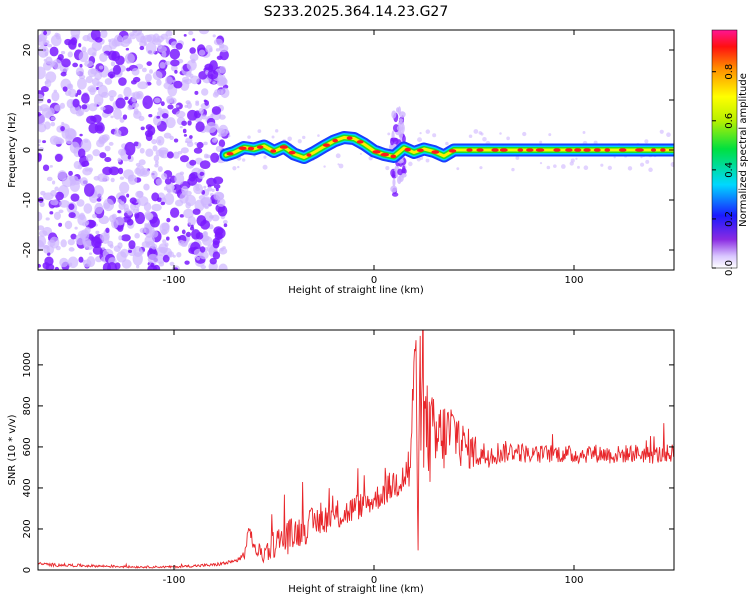  Describe the element at coordinates (573, 280) in the screenshot. I see `spectrogram-x-tick-label: 100` at that location.